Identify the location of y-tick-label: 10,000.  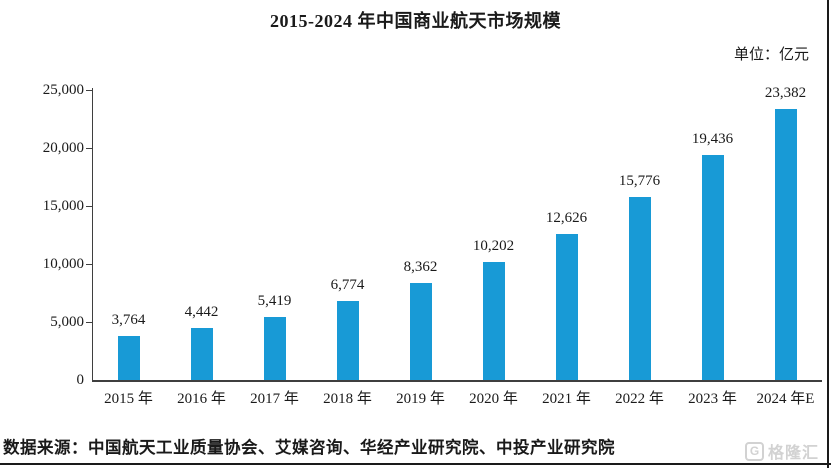
(63, 264).